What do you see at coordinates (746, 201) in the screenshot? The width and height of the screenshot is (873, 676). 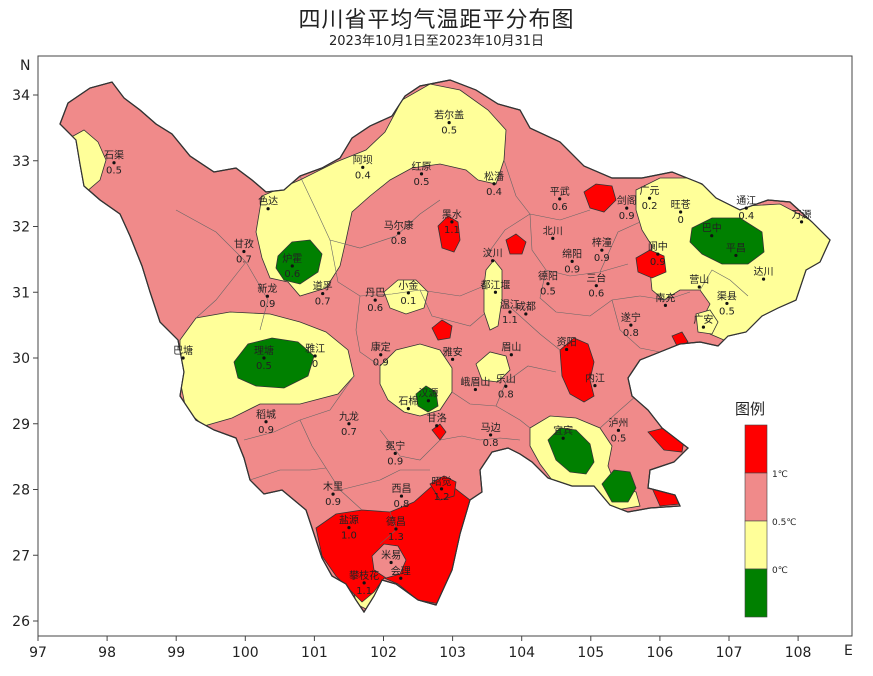 I see `station-name: 通江` at bounding box center [746, 201].